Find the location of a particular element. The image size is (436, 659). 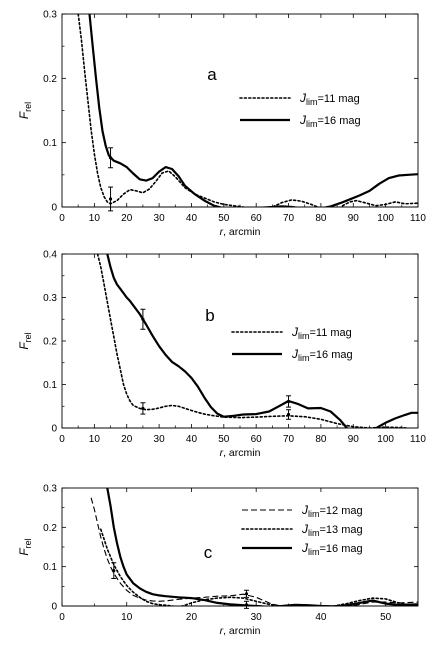

series-line-dotted is located at coordinates (259, 567).